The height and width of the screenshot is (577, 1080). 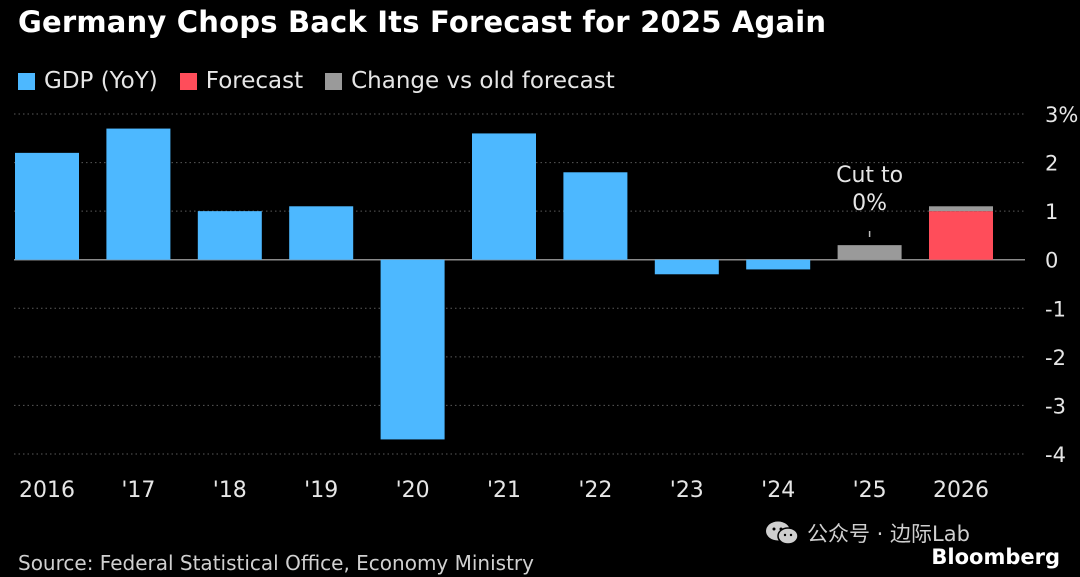 I want to click on y-tick-label: 0, so click(x=1051, y=261).